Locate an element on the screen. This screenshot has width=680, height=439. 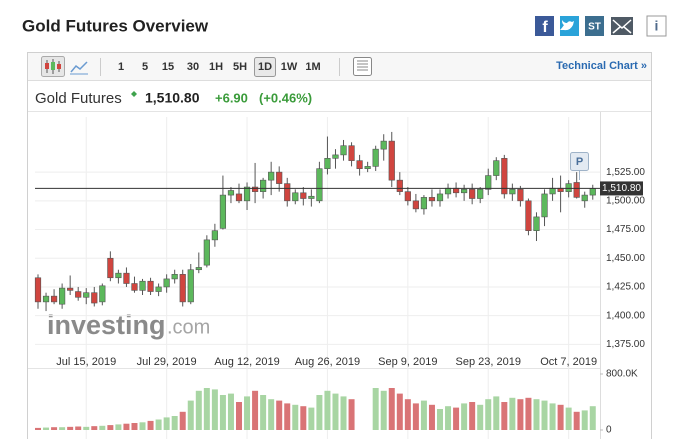
y2-tick-label: 800.0K is located at coordinates (622, 374).